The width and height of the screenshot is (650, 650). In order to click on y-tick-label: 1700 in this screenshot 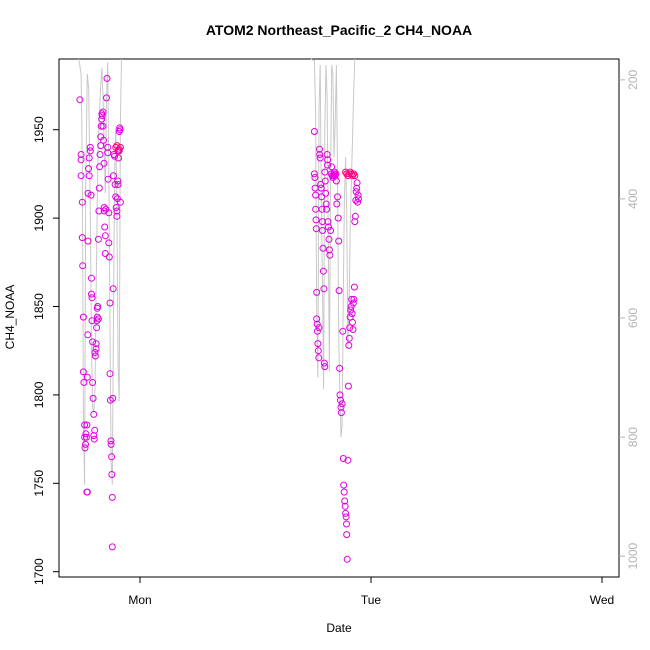, I will do `click(39, 571)`.